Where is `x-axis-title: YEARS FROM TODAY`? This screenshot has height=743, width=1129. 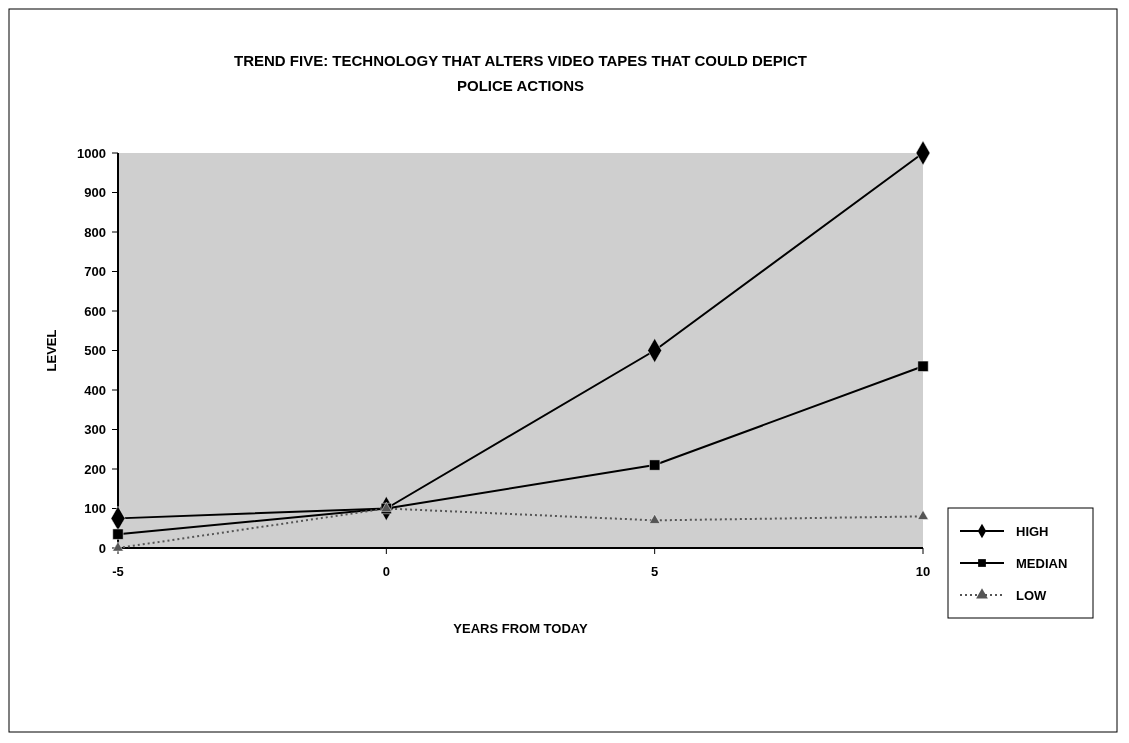
x-axis-title: YEARS FROM TODAY is located at coordinates (520, 628).